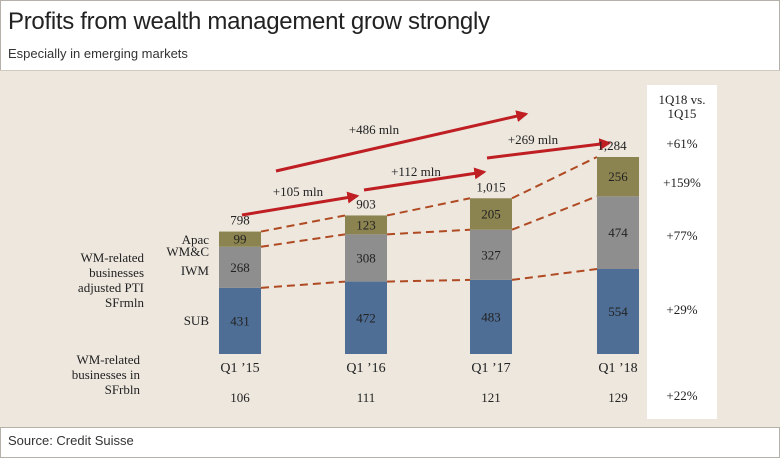 This screenshot has height=458, width=780. What do you see at coordinates (187, 251) in the screenshot?
I see `series-label-apac-2: WM&C` at bounding box center [187, 251].